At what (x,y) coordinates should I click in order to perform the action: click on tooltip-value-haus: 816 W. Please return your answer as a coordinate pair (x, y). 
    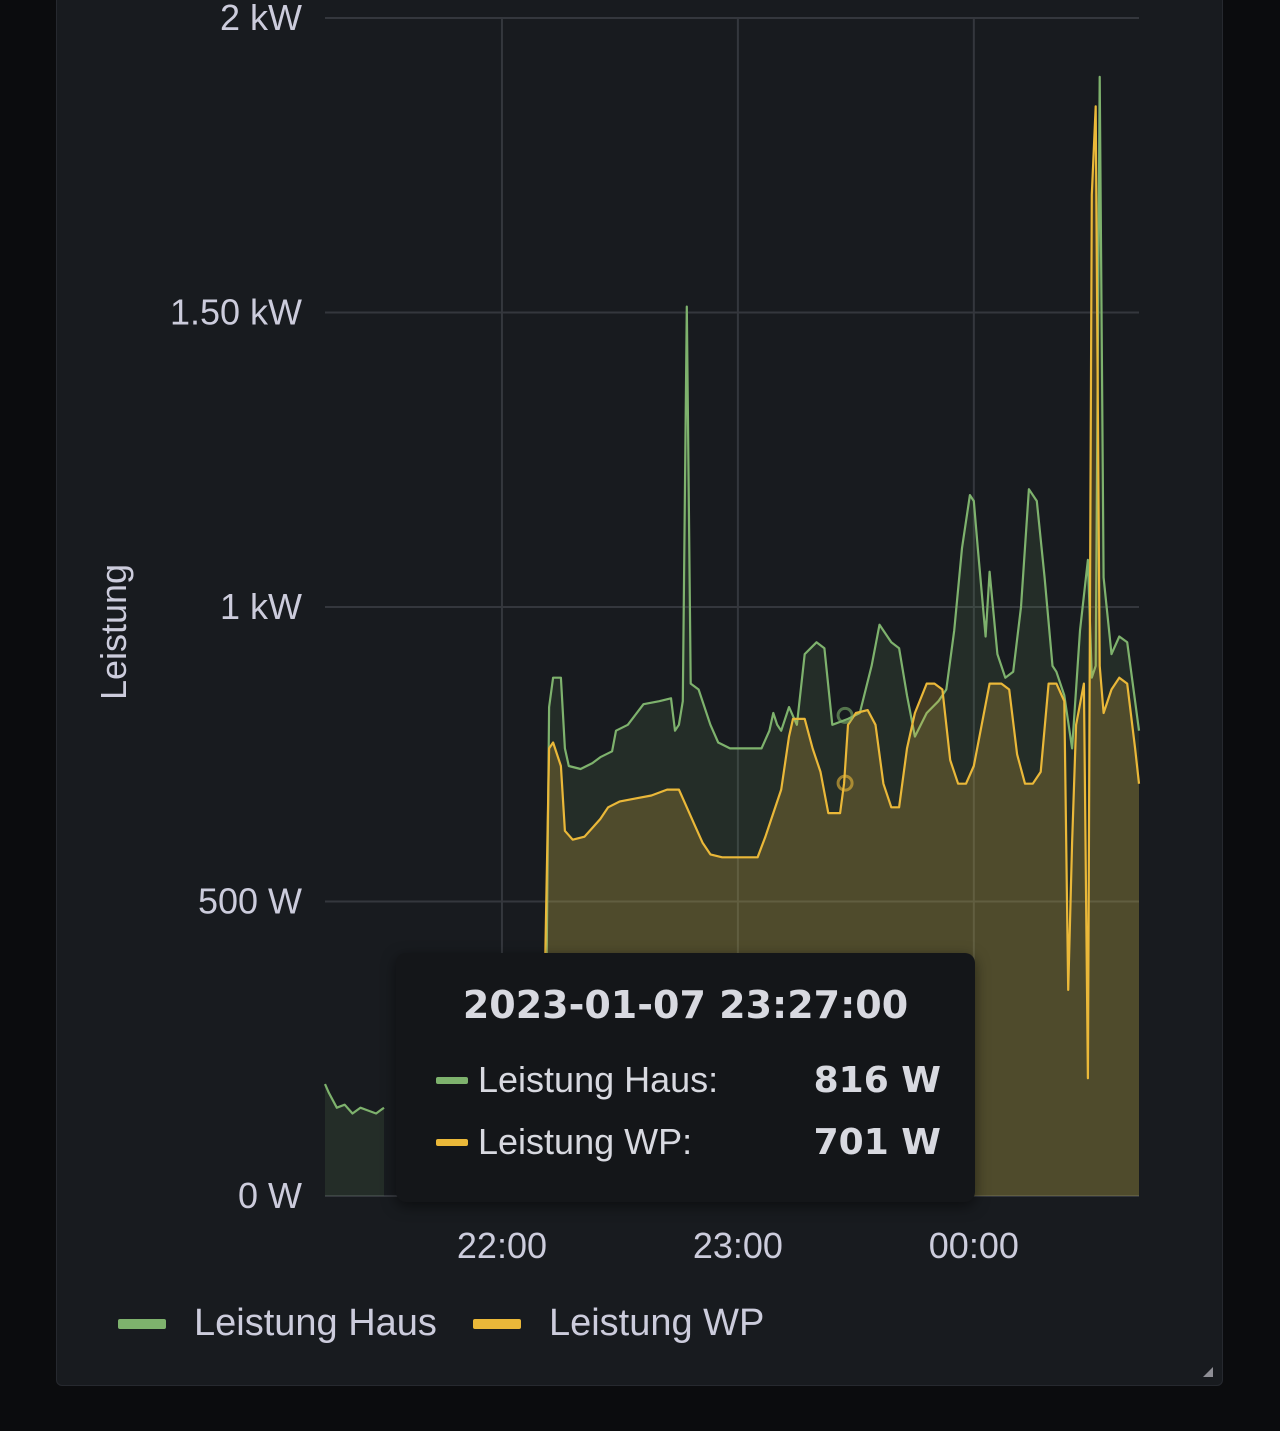
    Looking at the image, I should click on (877, 1080).